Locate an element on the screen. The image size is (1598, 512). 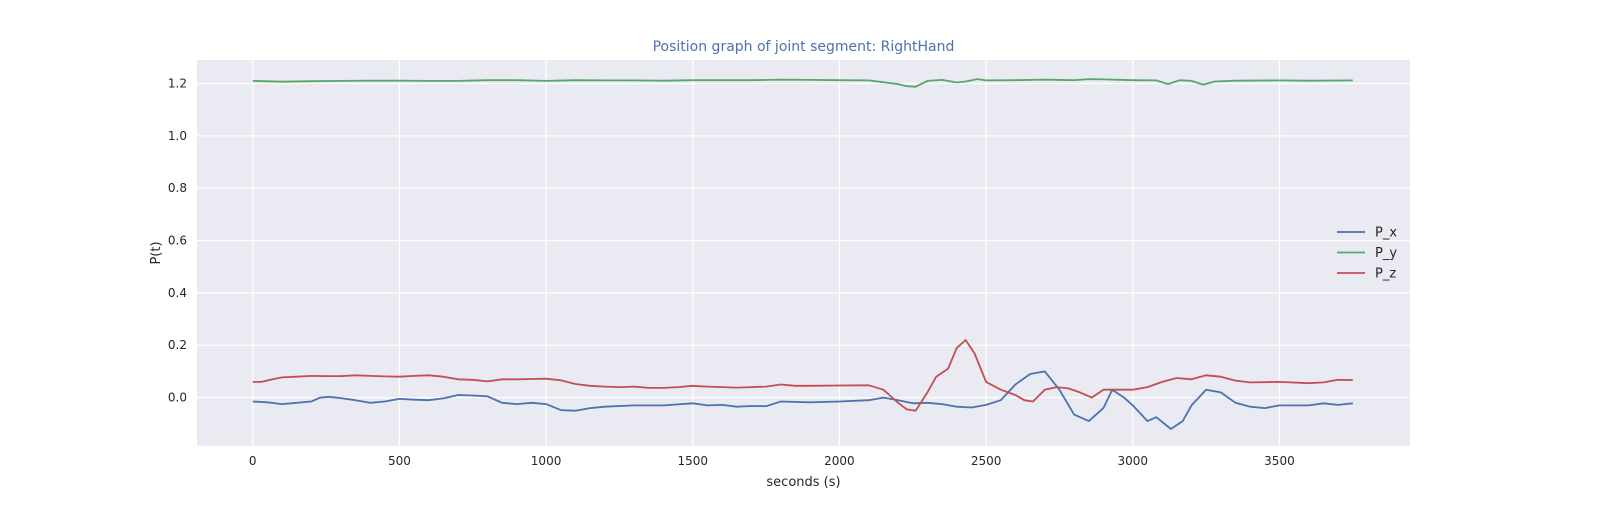
legend-label: P_z is located at coordinates (1385, 274).